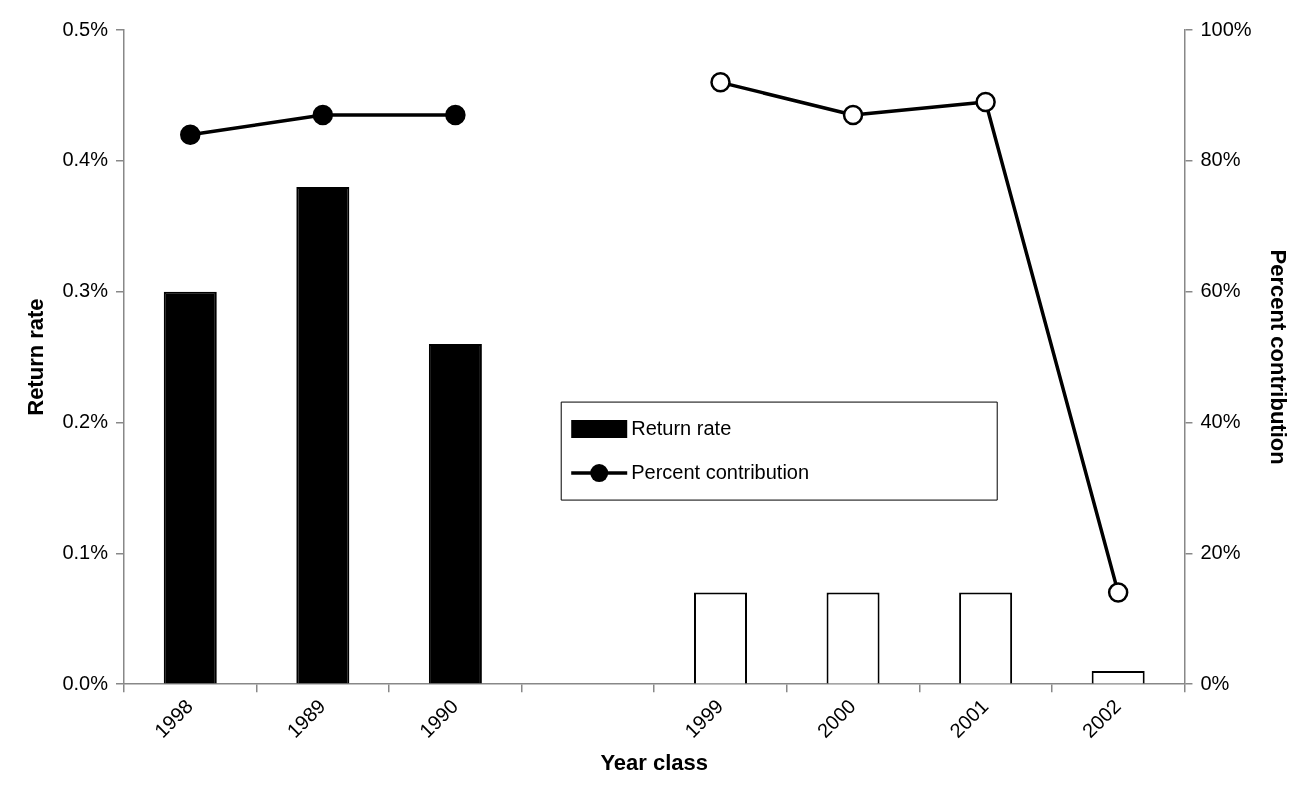 The height and width of the screenshot is (801, 1314). Describe the element at coordinates (36, 357) in the screenshot. I see `y-axis-title: Return rate` at that location.